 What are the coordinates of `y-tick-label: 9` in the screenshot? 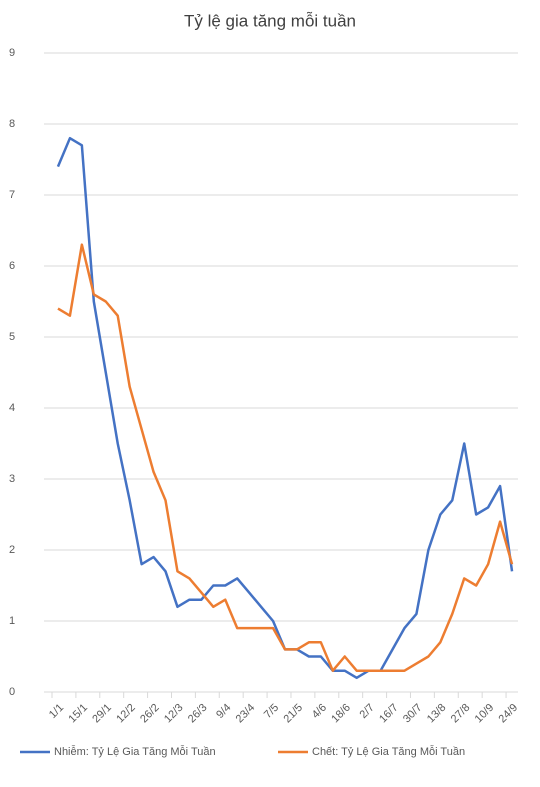 It's located at (12, 53).